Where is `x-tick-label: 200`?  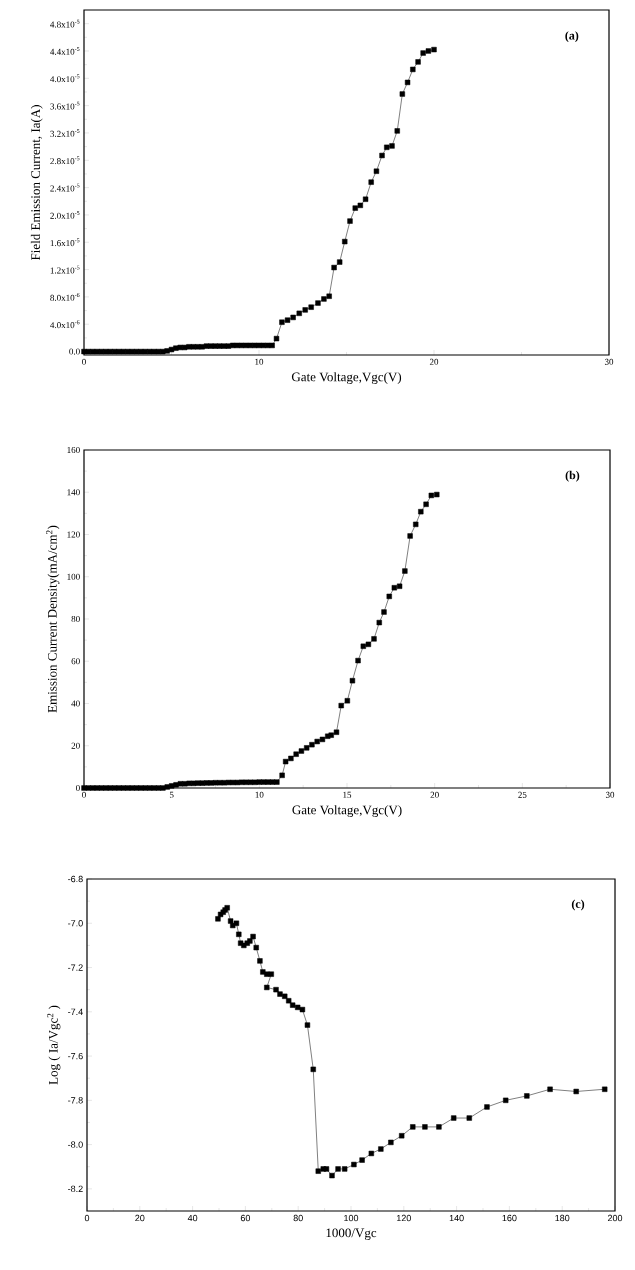
x-tick-label: 200 is located at coordinates (615, 1218).